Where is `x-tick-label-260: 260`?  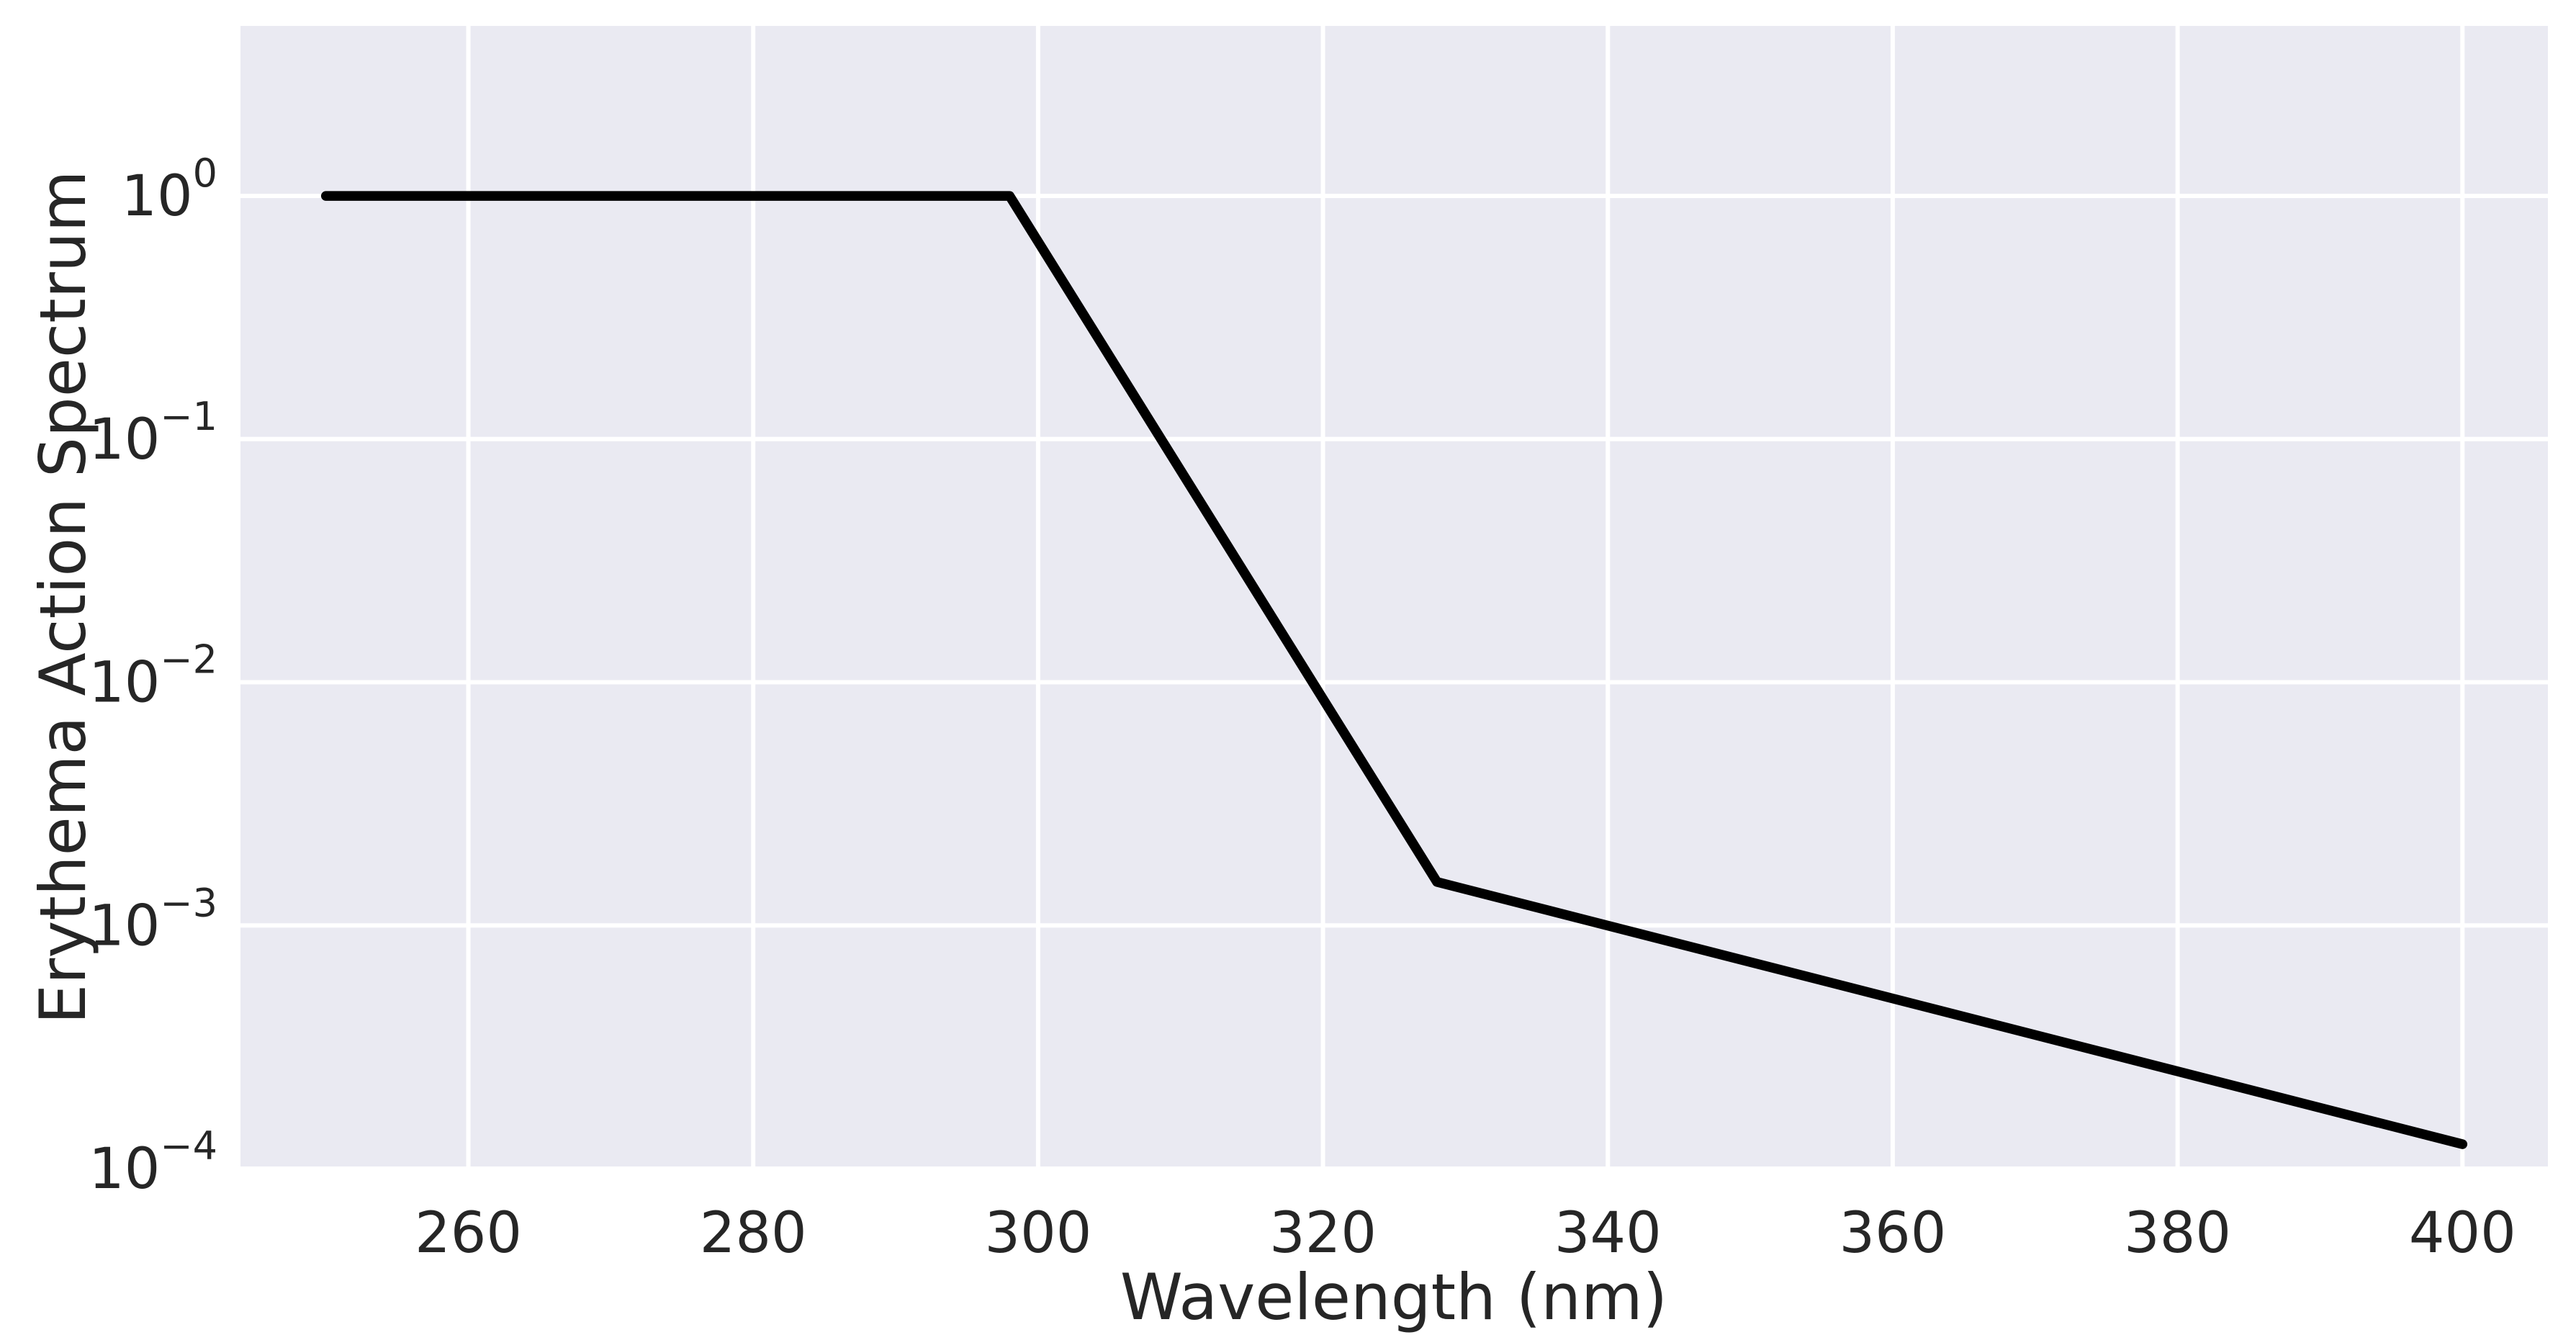 x-tick-label-260: 260 is located at coordinates (468, 1233).